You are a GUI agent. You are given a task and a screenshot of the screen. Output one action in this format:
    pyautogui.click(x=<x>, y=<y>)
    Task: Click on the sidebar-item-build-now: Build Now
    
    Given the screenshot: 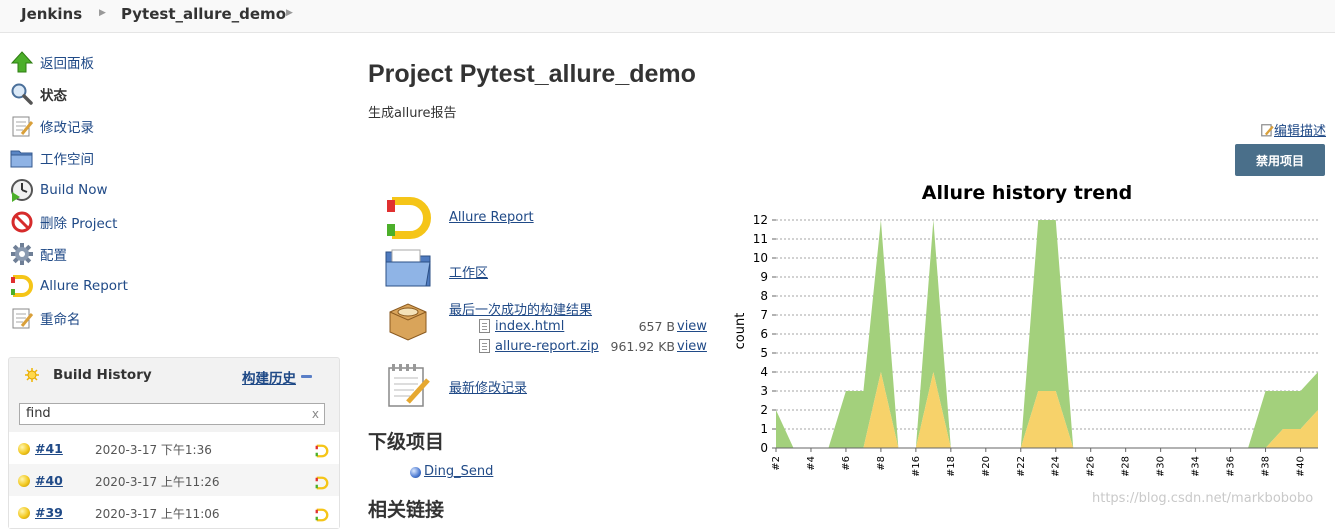 What is the action you would take?
    pyautogui.click(x=59, y=190)
    